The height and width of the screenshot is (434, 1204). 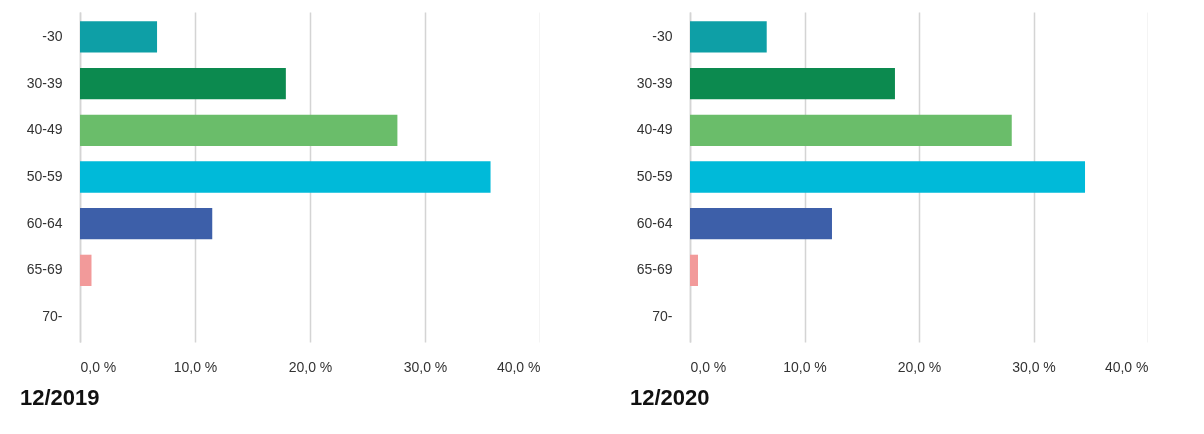 I want to click on text: 12/2020, so click(x=670, y=397).